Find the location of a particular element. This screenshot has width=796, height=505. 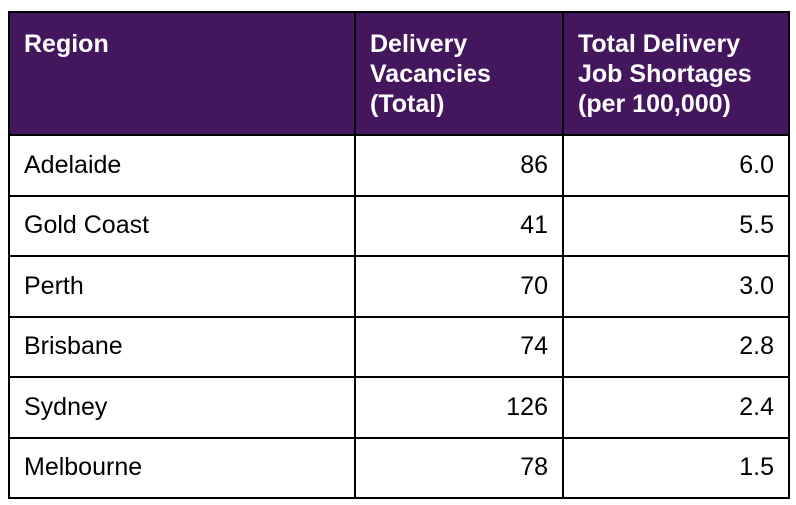

cell-vacancies: 78 is located at coordinates (459, 467).